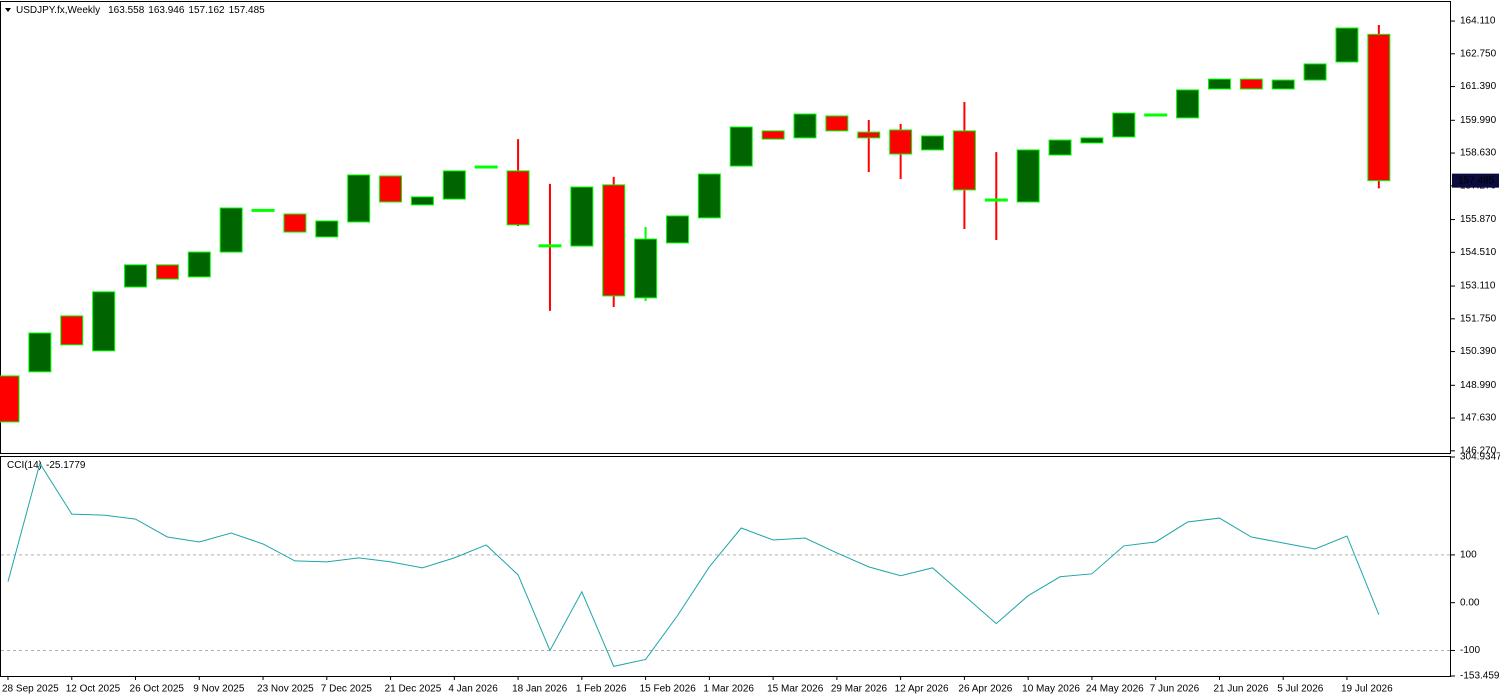 The width and height of the screenshot is (1500, 700). I want to click on x-tick-label: 12 Apr 2026, so click(922, 689).